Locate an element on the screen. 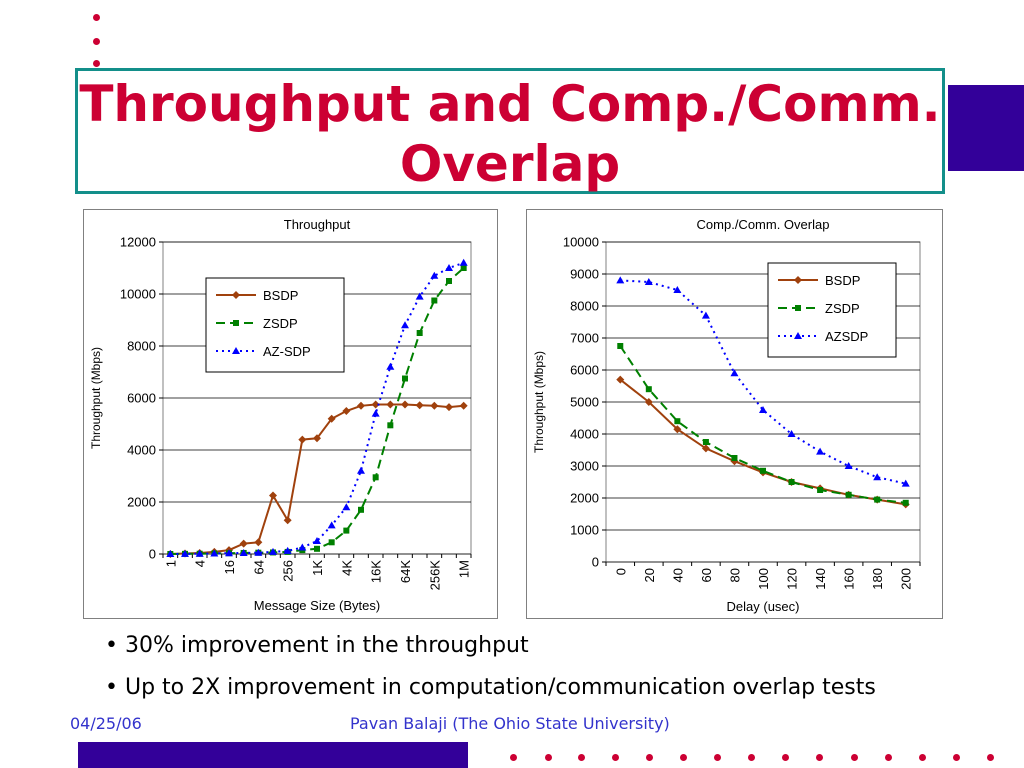 This screenshot has width=1024, height=768. x-tick-label: 256 is located at coordinates (288, 571).